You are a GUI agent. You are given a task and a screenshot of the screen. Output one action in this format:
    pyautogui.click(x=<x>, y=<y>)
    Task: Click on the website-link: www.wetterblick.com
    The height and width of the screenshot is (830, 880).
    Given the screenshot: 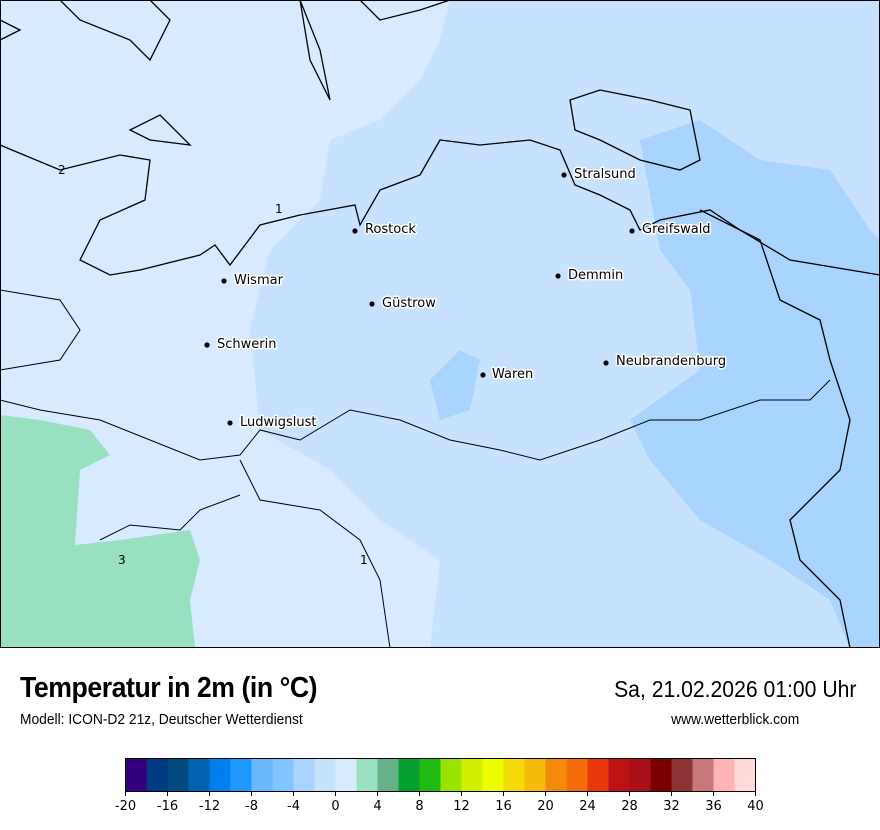 What is the action you would take?
    pyautogui.click(x=734, y=719)
    